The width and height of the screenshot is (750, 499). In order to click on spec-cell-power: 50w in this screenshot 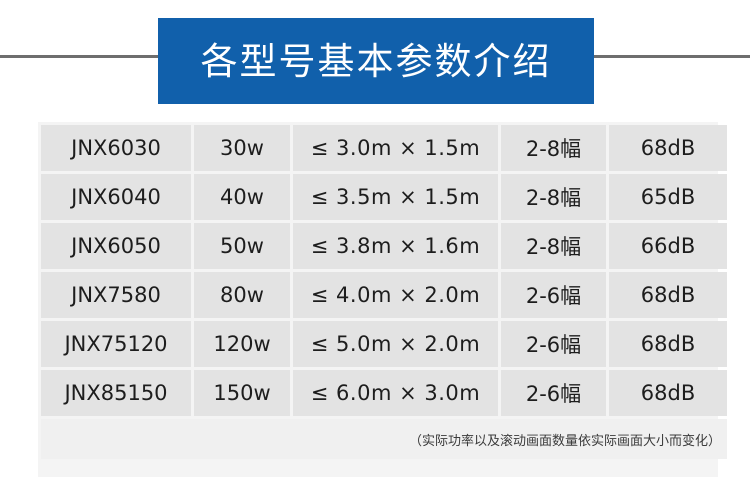, I will do `click(242, 246)`.